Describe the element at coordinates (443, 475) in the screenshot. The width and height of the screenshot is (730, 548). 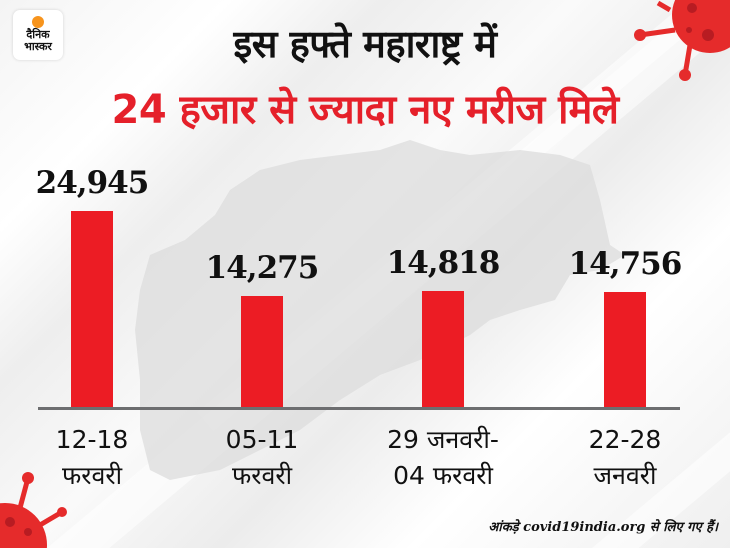
I see `x-label-line2: 04 फरवरी` at that location.